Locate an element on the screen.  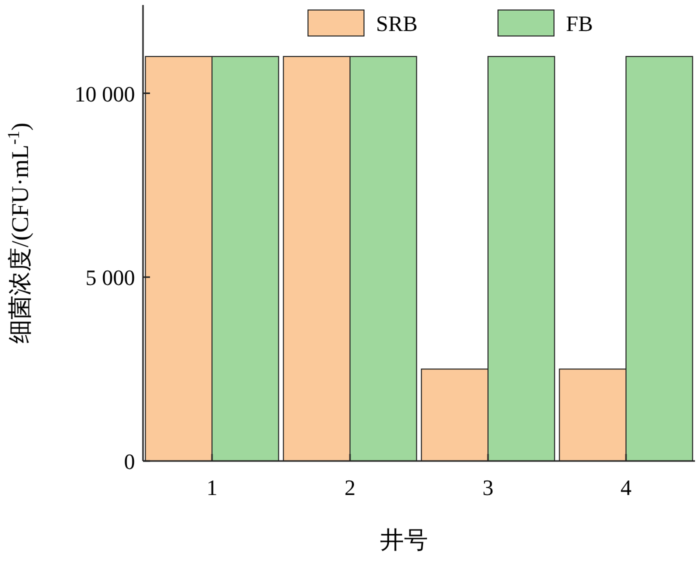
x-axis-title: 井号 is located at coordinates (404, 541).